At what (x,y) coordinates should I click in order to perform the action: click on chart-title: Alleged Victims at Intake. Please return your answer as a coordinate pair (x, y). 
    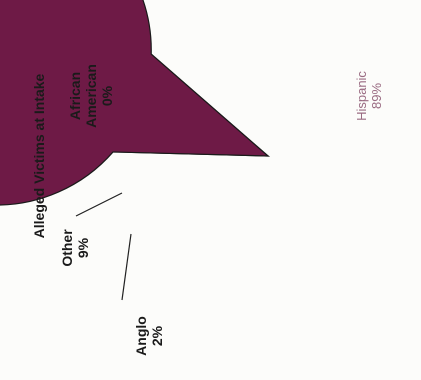
    Looking at the image, I should click on (39, 155).